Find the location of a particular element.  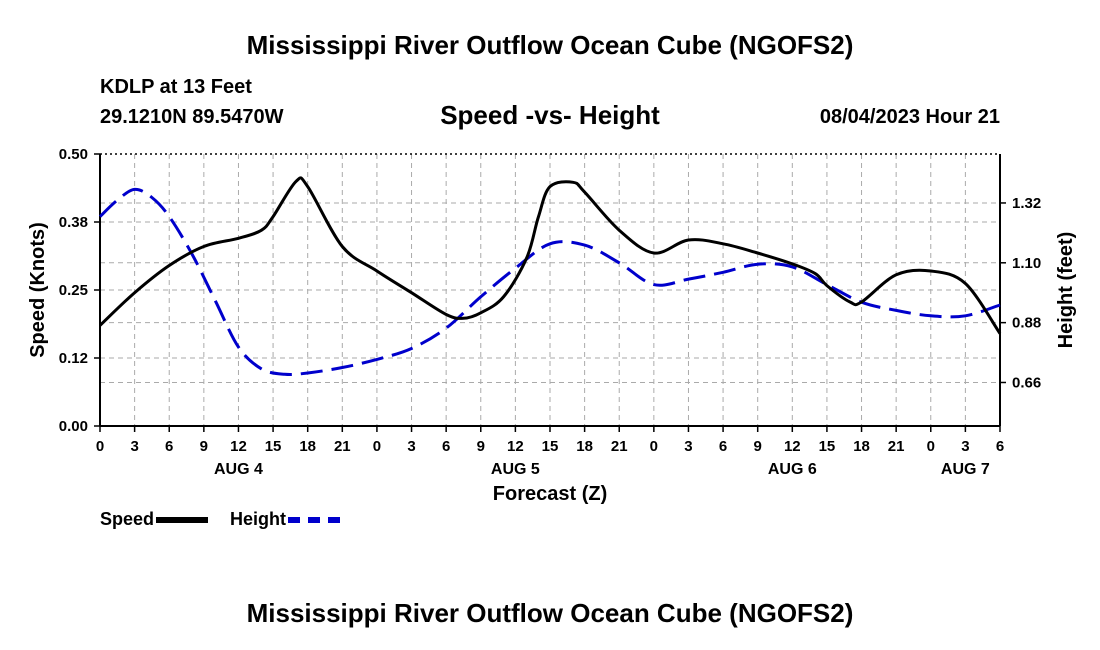

y-axis-title-left: Speed (Knots) is located at coordinates (38, 290).